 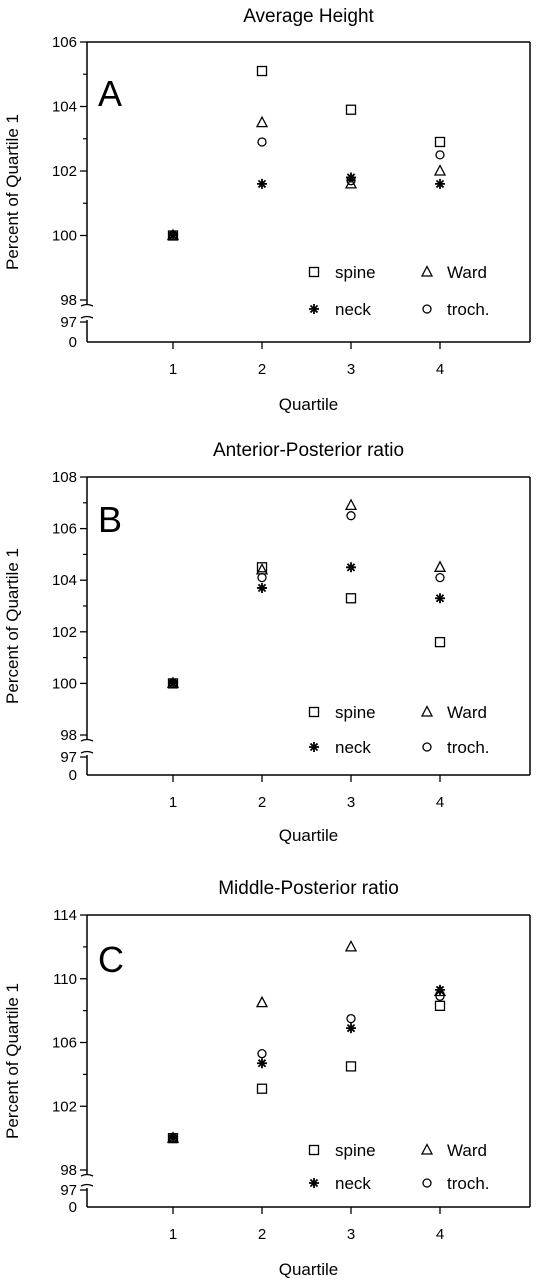 I want to click on legend: spine Ward neck troch., so click(x=399, y=730).